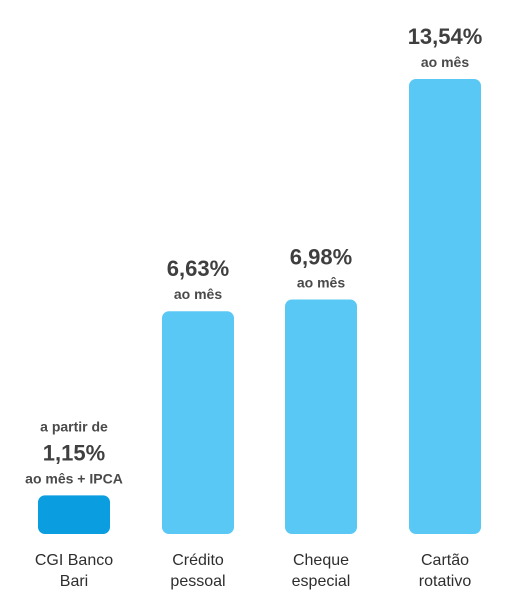  Describe the element at coordinates (198, 268) in the screenshot. I see `value-label: 6,63%` at that location.